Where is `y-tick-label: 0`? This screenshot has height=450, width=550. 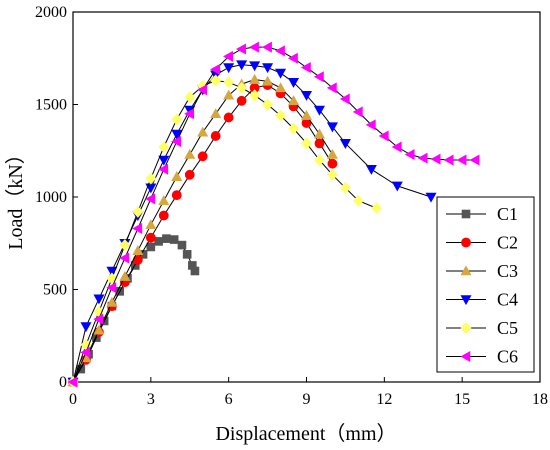
y-tick-label: 0 is located at coordinates (63, 382).